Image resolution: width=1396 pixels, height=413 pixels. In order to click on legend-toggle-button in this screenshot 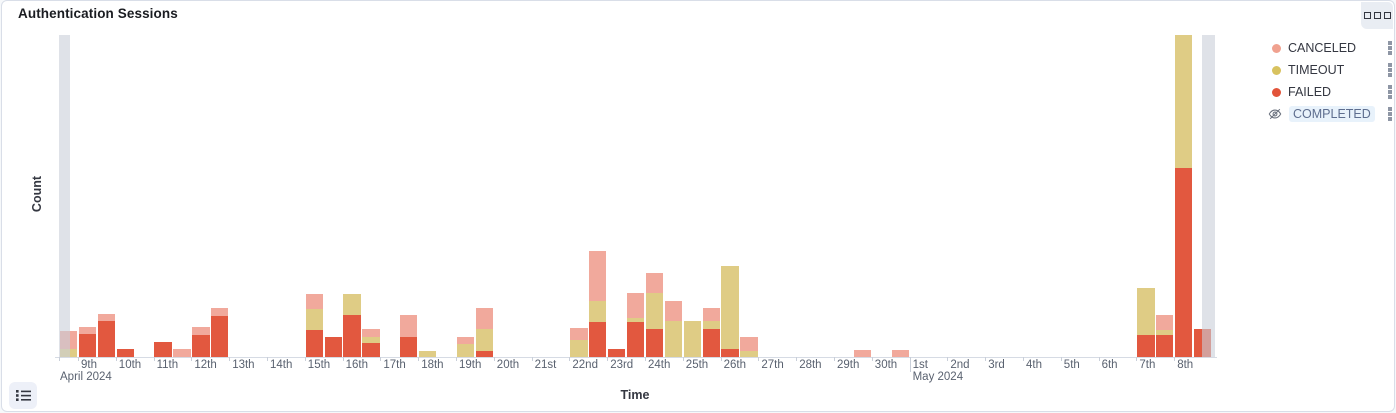, I will do `click(23, 395)`.